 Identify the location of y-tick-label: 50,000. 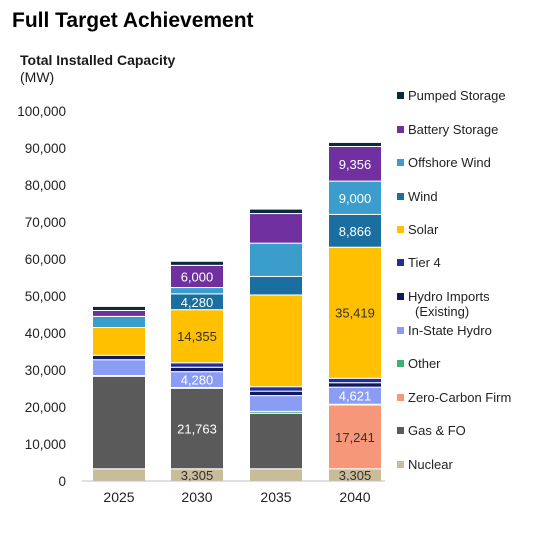
(45, 296).